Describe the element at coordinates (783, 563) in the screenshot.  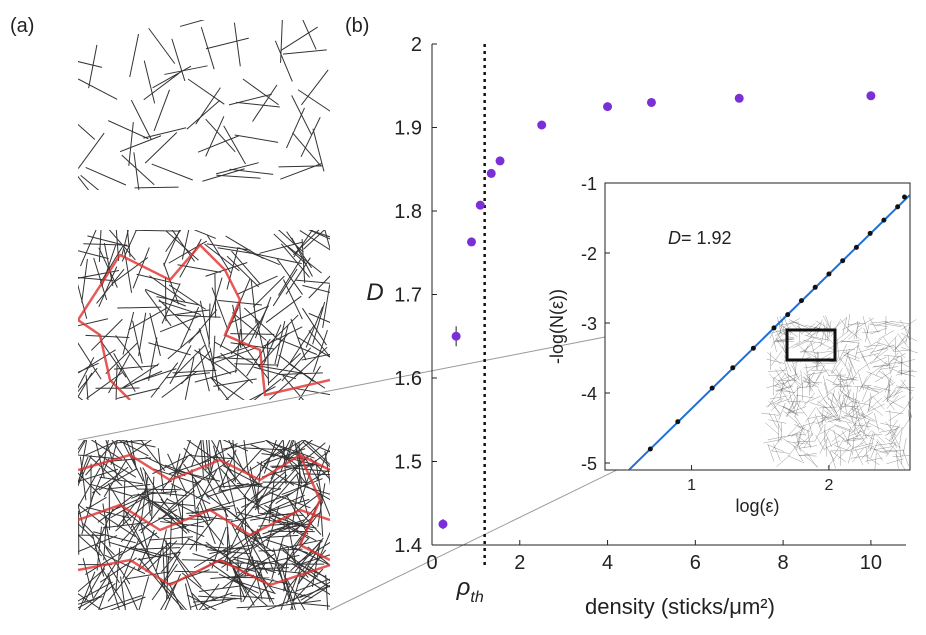
I see `x-tick-label: 8` at that location.